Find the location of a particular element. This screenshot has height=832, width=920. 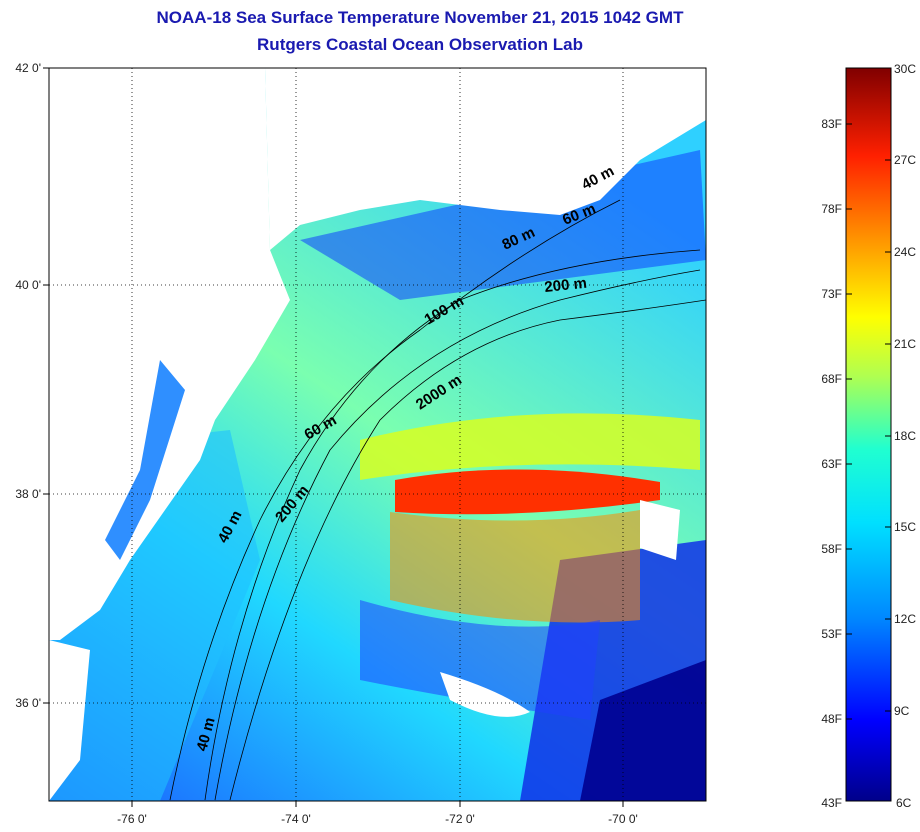

colorbar-c-label: 30C is located at coordinates (905, 69).